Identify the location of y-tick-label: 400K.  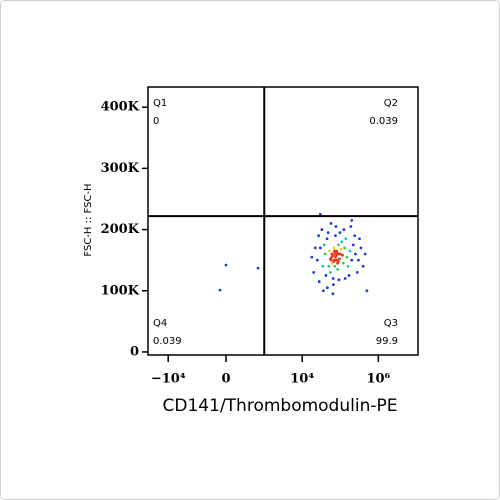
(120, 107).